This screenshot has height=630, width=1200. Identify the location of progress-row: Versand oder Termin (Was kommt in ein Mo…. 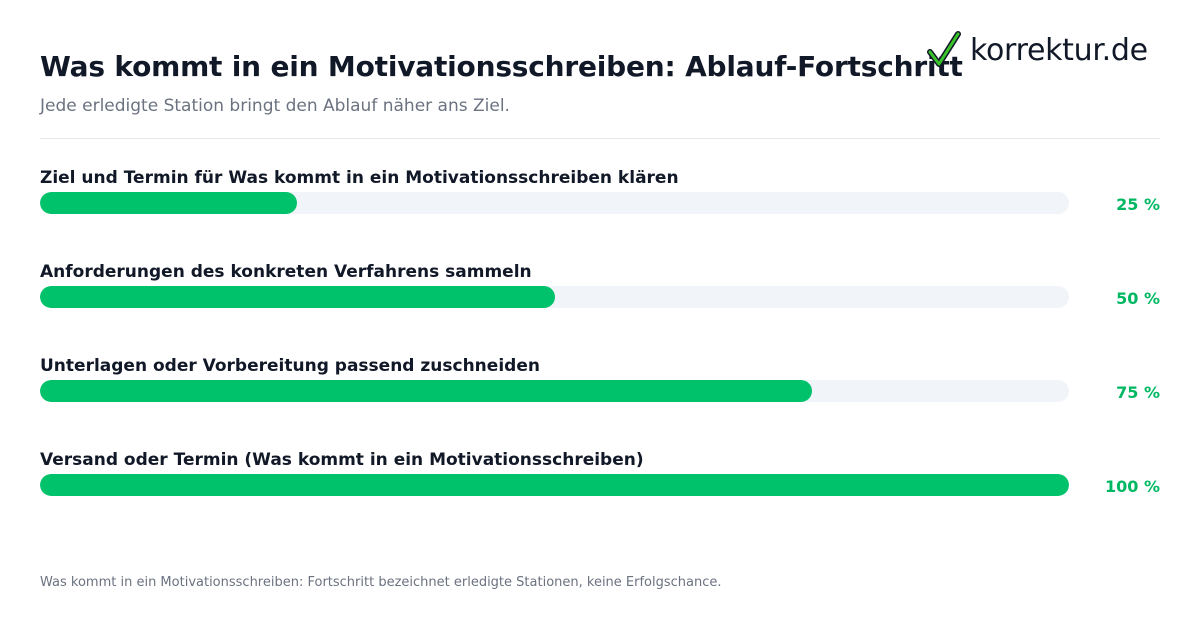
(600, 480).